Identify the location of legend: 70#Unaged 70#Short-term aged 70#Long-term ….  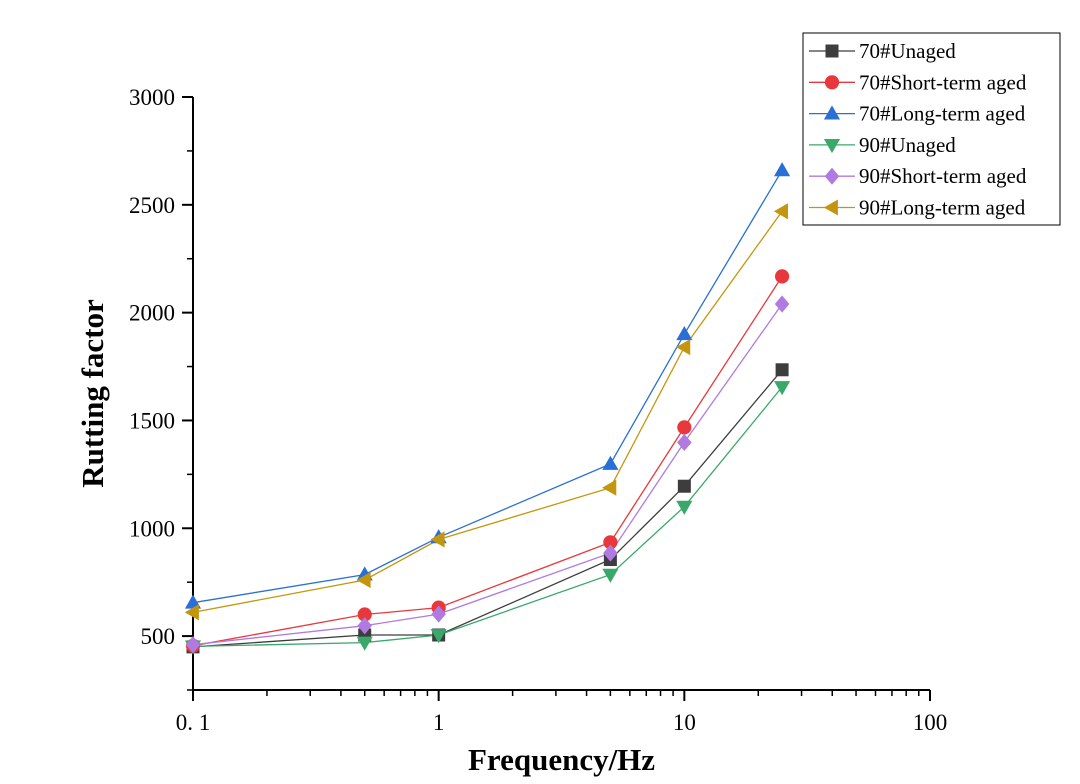
(931, 129).